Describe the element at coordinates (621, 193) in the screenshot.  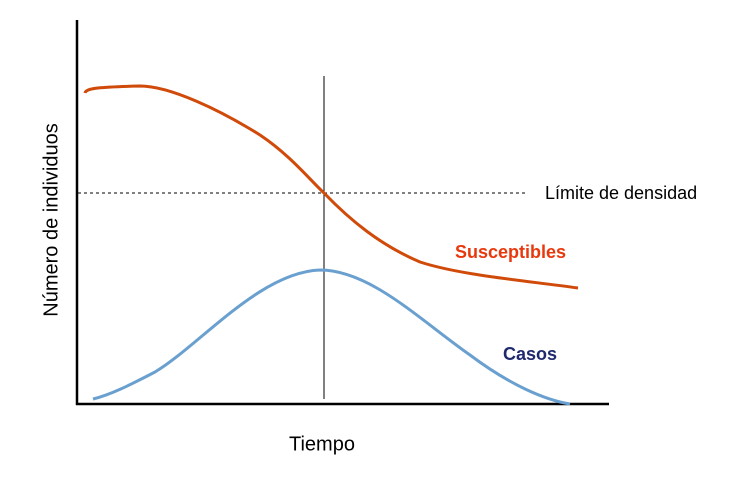
I see `threshold-label: Límite de densidad` at that location.